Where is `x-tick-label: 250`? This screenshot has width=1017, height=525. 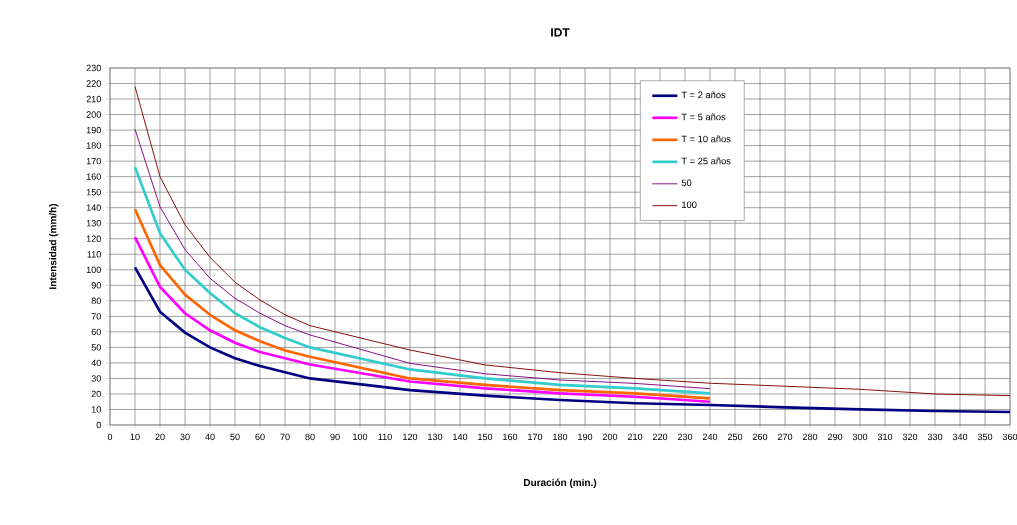 x-tick-label: 250 is located at coordinates (735, 437).